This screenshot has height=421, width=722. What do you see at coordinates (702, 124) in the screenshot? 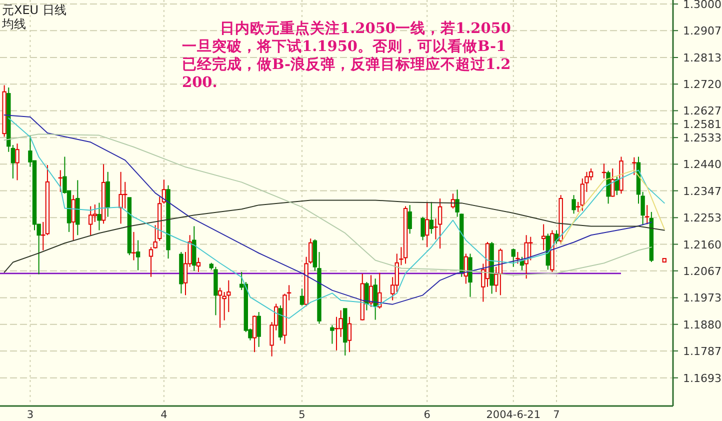
I see `y-tick-label: 1.2581` at bounding box center [702, 124].